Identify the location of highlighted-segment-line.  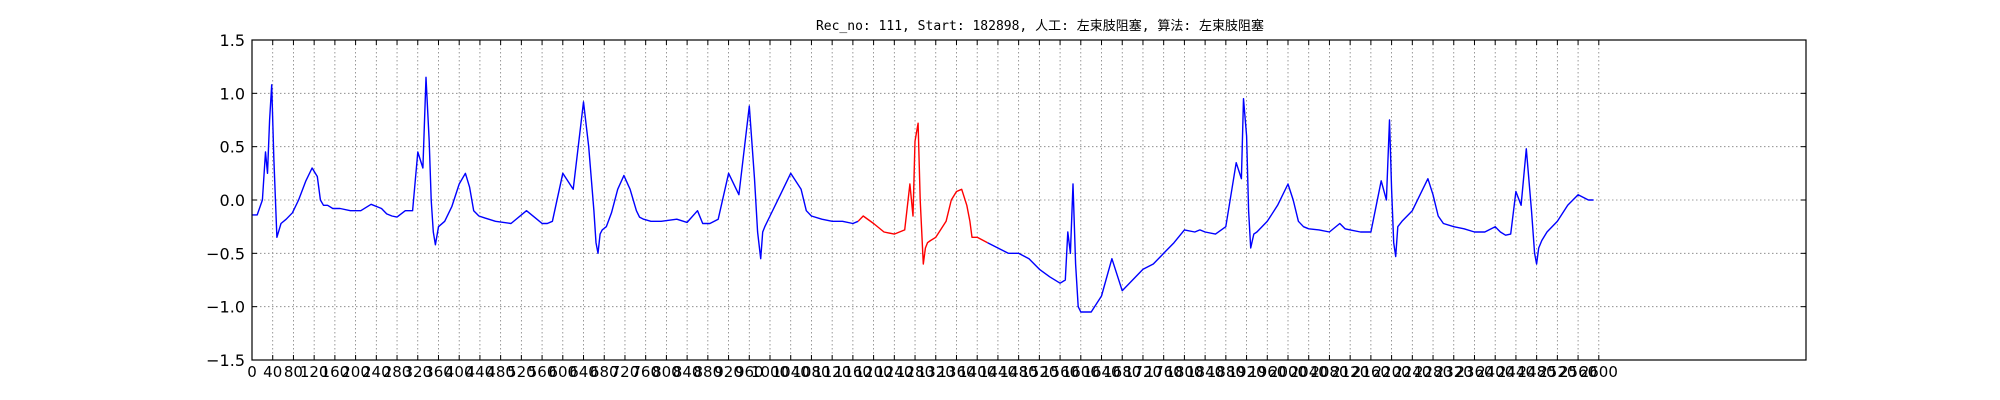
(922, 193).